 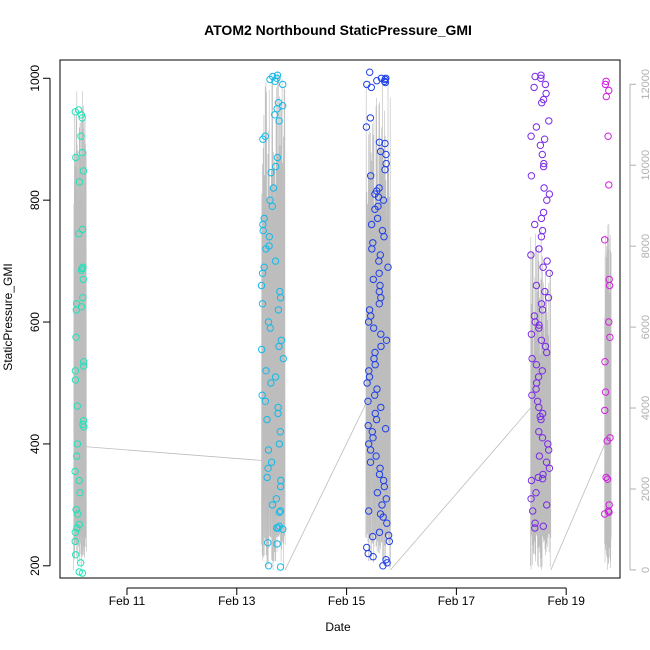 What do you see at coordinates (8, 316) in the screenshot?
I see `y-axis-label: StaticPressure_GMI` at bounding box center [8, 316].